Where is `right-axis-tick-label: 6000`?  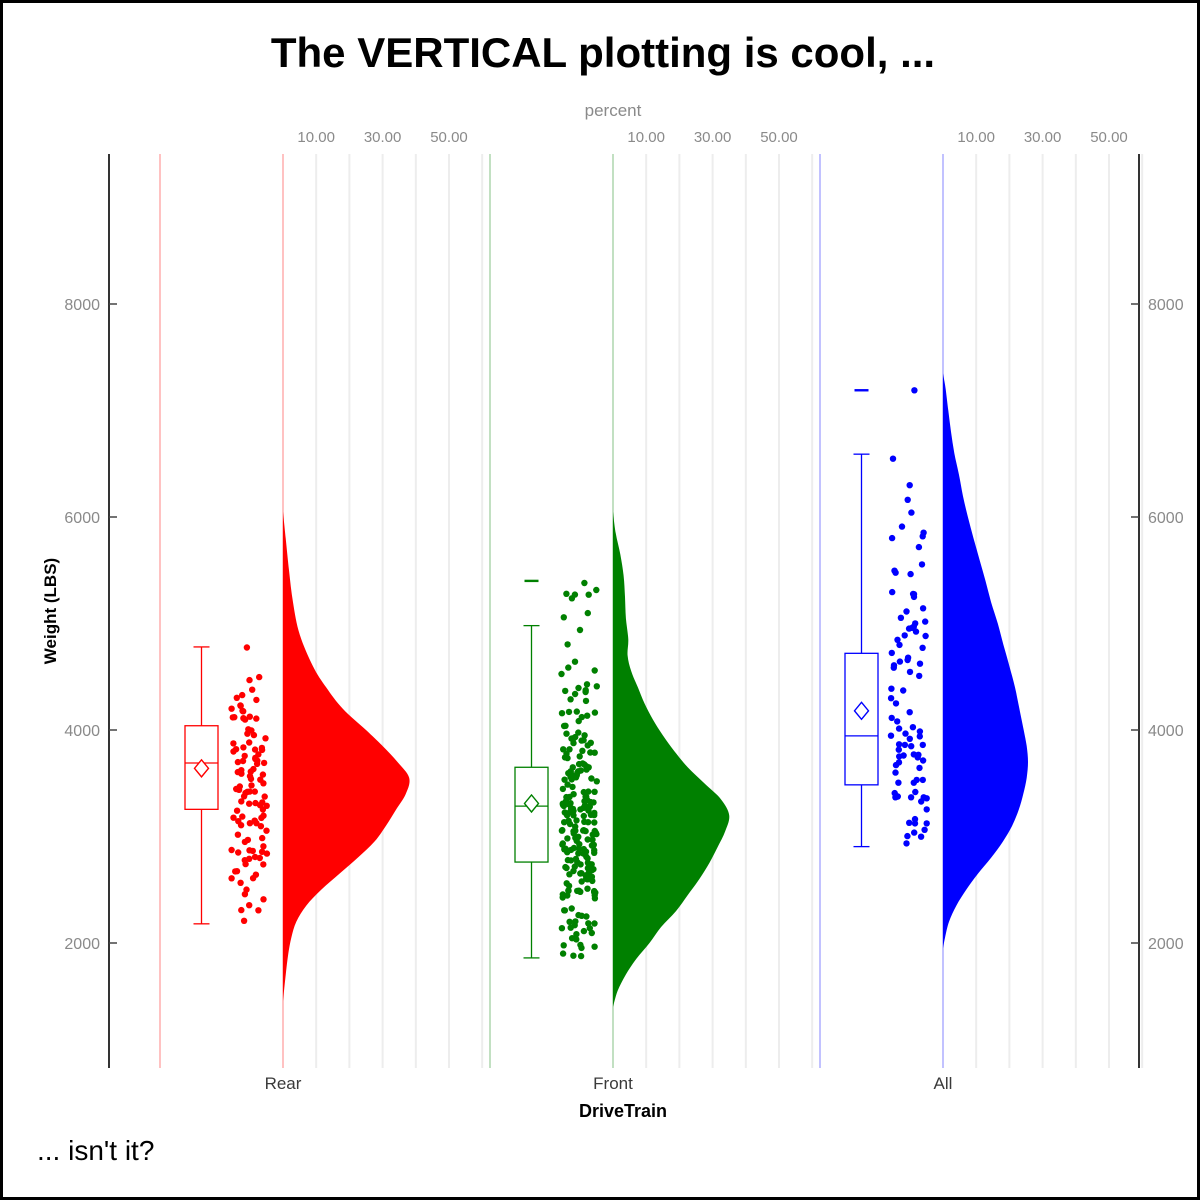
right-axis-tick-label: 6000 is located at coordinates (1166, 518).